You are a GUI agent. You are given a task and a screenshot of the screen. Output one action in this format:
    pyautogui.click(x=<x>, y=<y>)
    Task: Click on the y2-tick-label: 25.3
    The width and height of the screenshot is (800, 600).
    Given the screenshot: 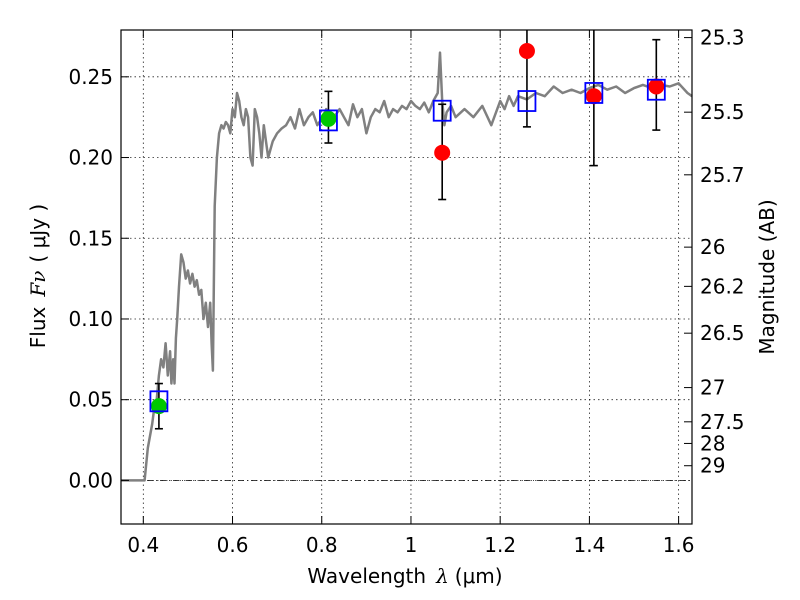 What is the action you would take?
    pyautogui.click(x=722, y=38)
    